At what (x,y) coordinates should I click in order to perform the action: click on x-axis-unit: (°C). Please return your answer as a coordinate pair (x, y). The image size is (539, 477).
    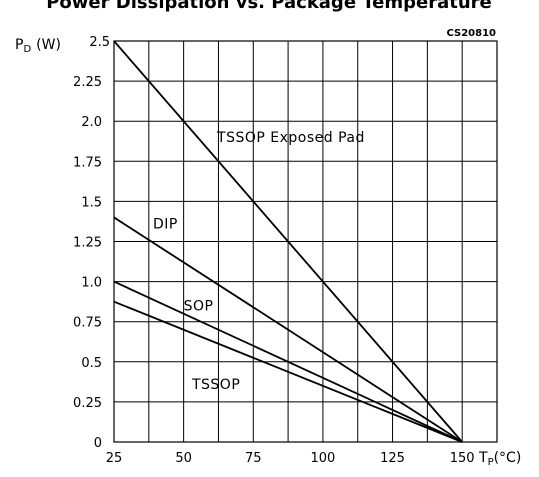
    Looking at the image, I should click on (508, 458).